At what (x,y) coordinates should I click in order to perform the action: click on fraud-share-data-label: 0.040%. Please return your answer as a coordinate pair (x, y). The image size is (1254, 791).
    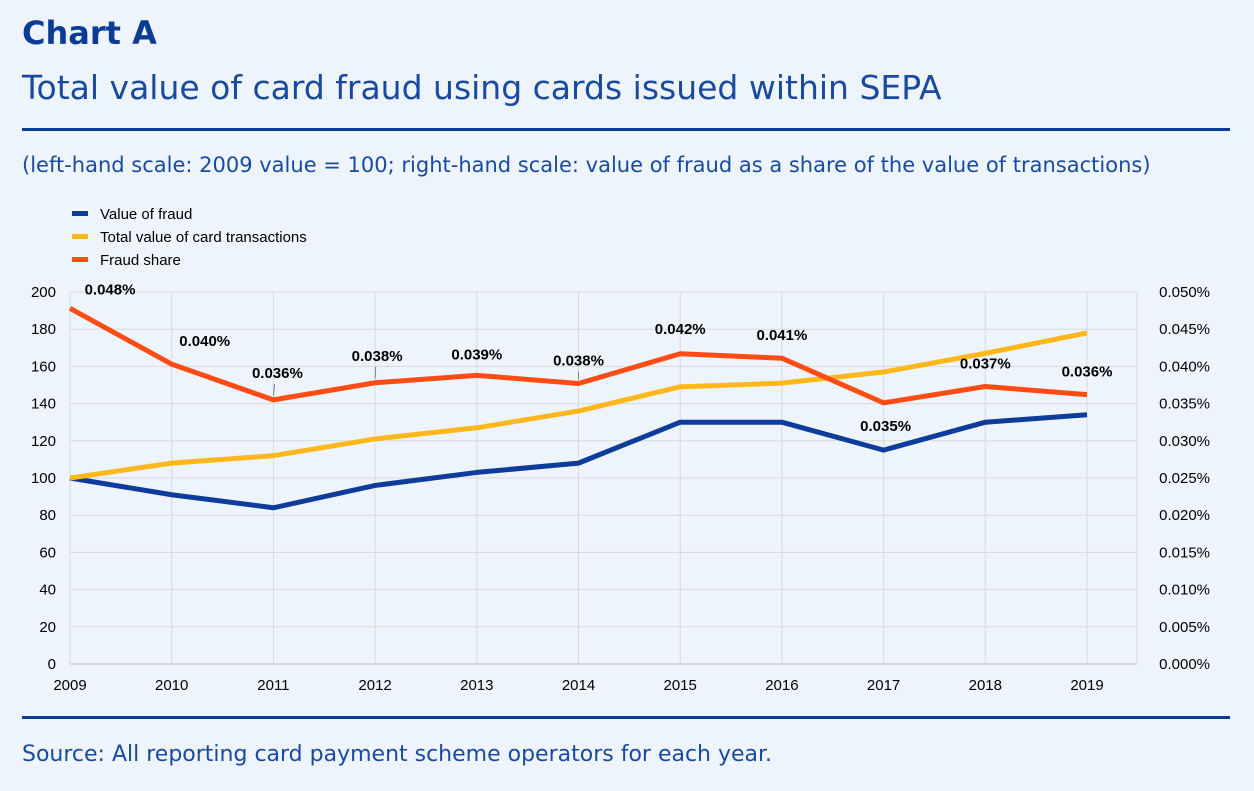
    Looking at the image, I should click on (204, 341).